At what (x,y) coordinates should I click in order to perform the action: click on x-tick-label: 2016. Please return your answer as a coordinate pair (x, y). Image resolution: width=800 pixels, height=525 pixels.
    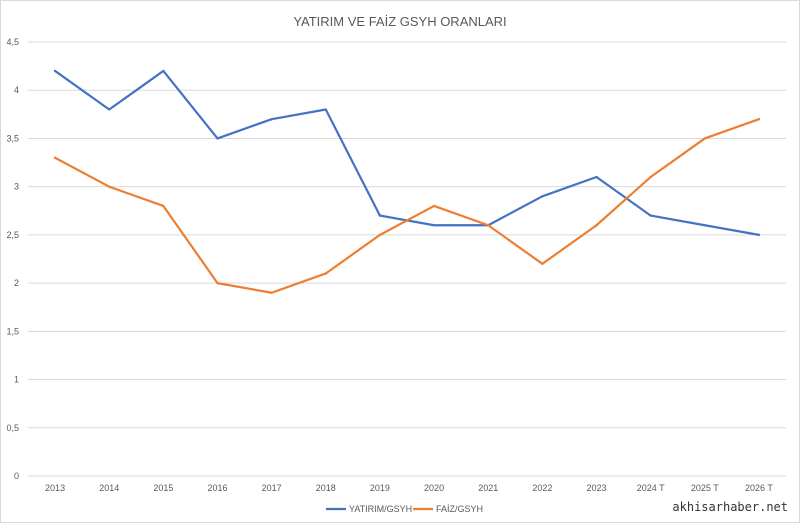
    Looking at the image, I should click on (217, 488).